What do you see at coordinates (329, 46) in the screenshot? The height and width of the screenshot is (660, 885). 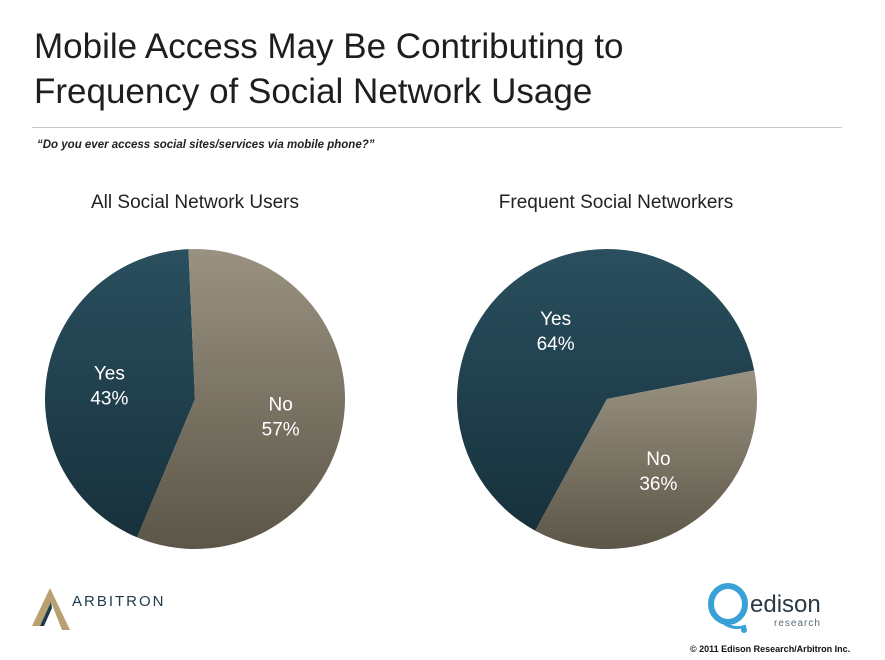 I see `title-line-1: Mobile Access May Be Contributing to` at bounding box center [329, 46].